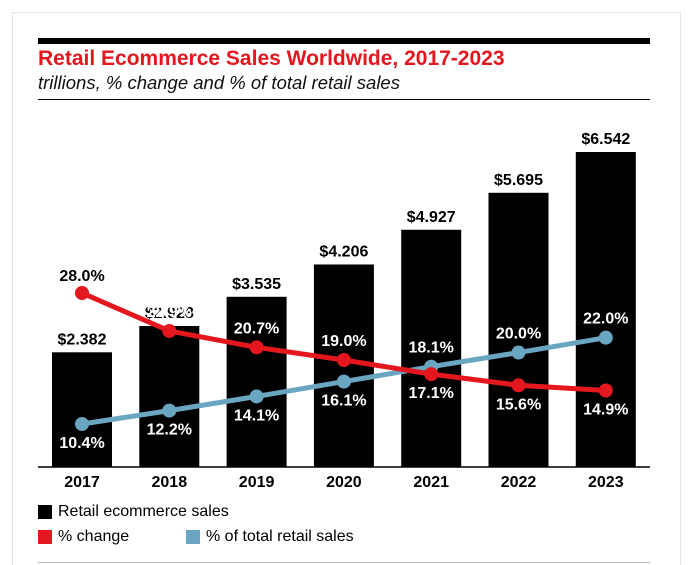  I want to click on point-line-change-2019, so click(256, 347).